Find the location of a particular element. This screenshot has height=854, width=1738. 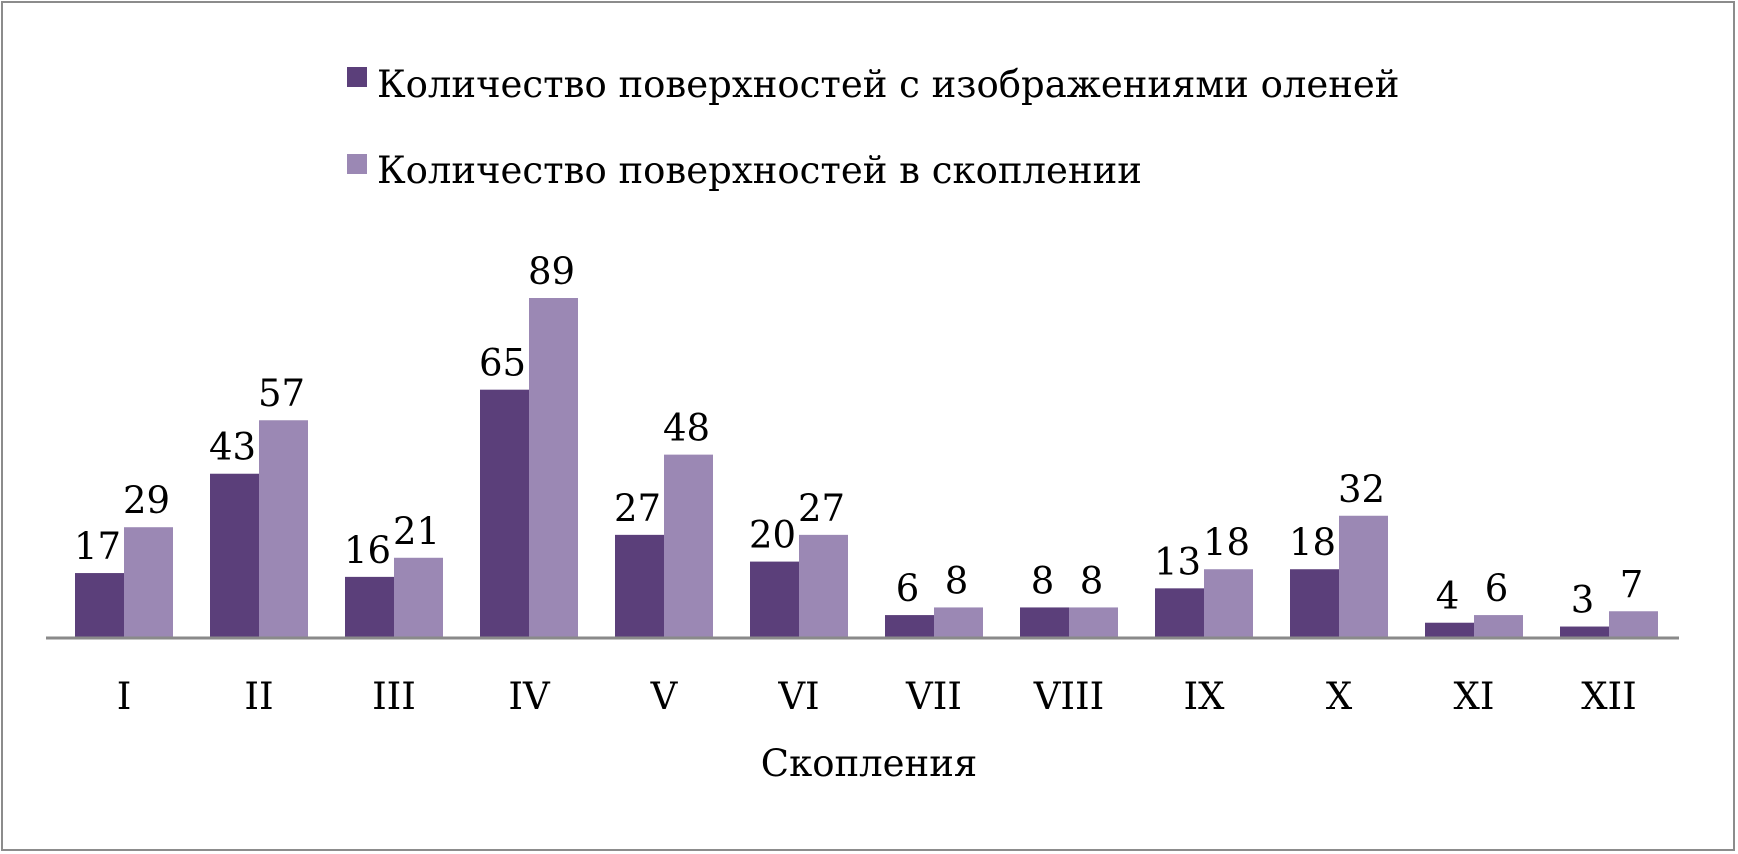

data-label-deer-XII: 3 is located at coordinates (1583, 600).